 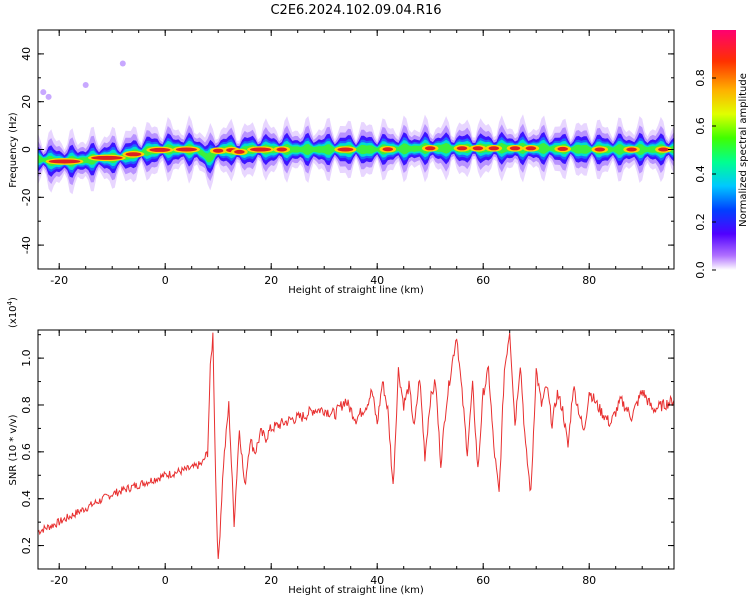 What do you see at coordinates (700, 126) in the screenshot?
I see `colorbar-tick-label: 0.6` at bounding box center [700, 126].